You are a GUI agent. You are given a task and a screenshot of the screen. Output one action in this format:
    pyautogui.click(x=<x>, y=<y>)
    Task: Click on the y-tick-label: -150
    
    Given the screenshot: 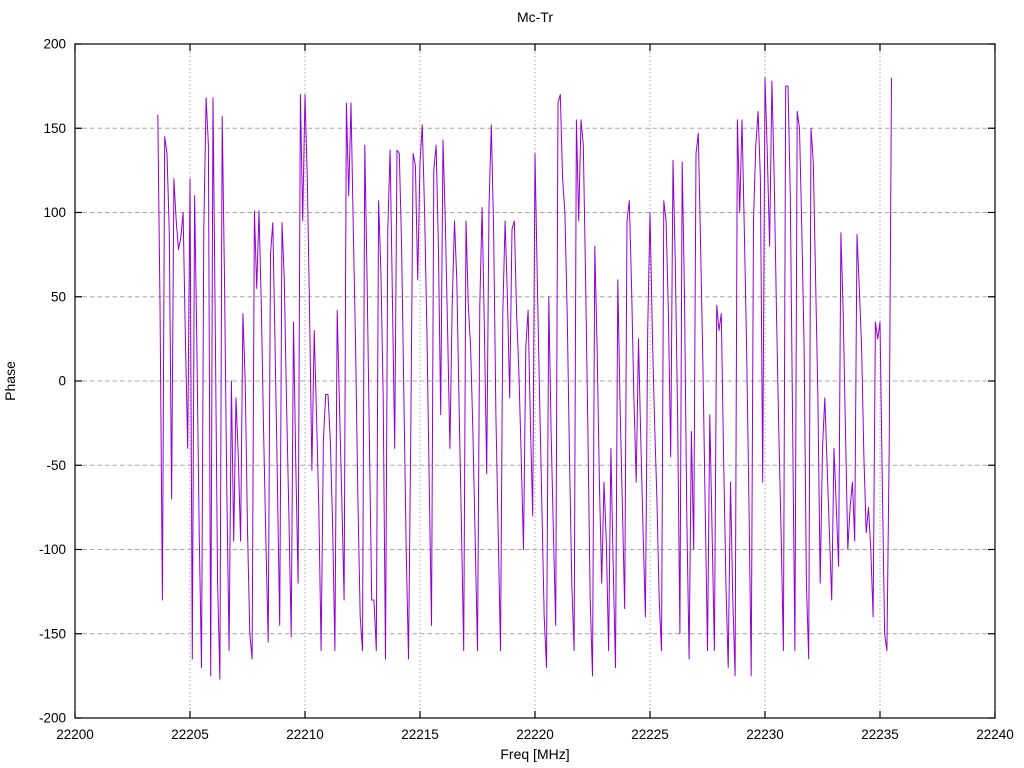 What is the action you would take?
    pyautogui.click(x=52, y=633)
    